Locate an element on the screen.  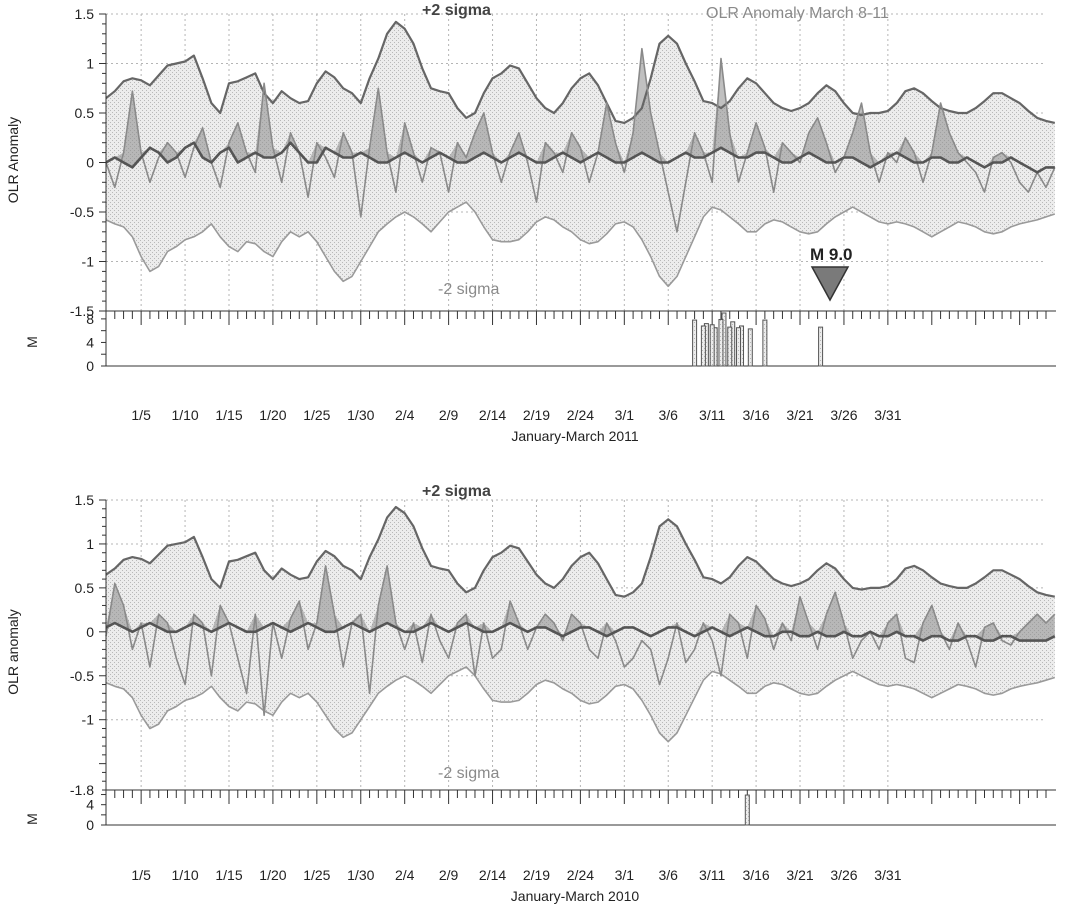
quake-label-2011: M 9.0 is located at coordinates (831, 254).